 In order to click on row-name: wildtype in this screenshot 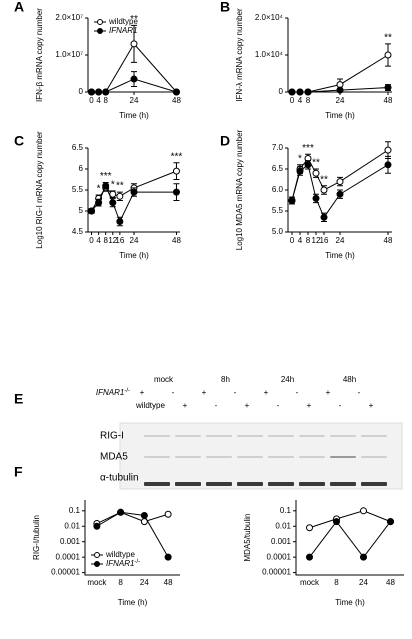, I will do `click(150, 405)`.